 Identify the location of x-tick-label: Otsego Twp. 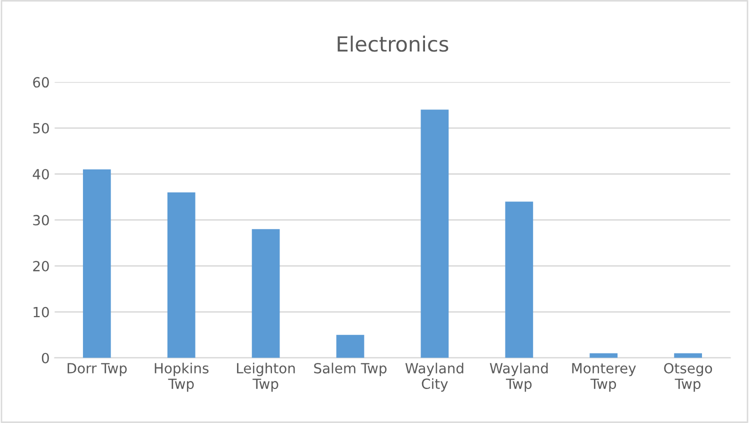
(688, 377).